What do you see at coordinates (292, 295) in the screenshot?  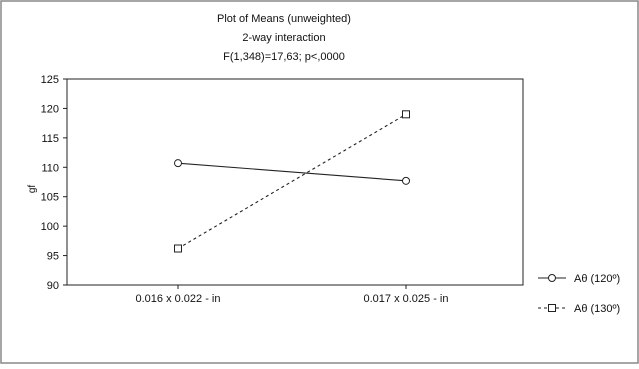 I see `x-axis-ticks: 0.016 x 0.022 - in 0.017 x 0.025 - in` at bounding box center [292, 295].